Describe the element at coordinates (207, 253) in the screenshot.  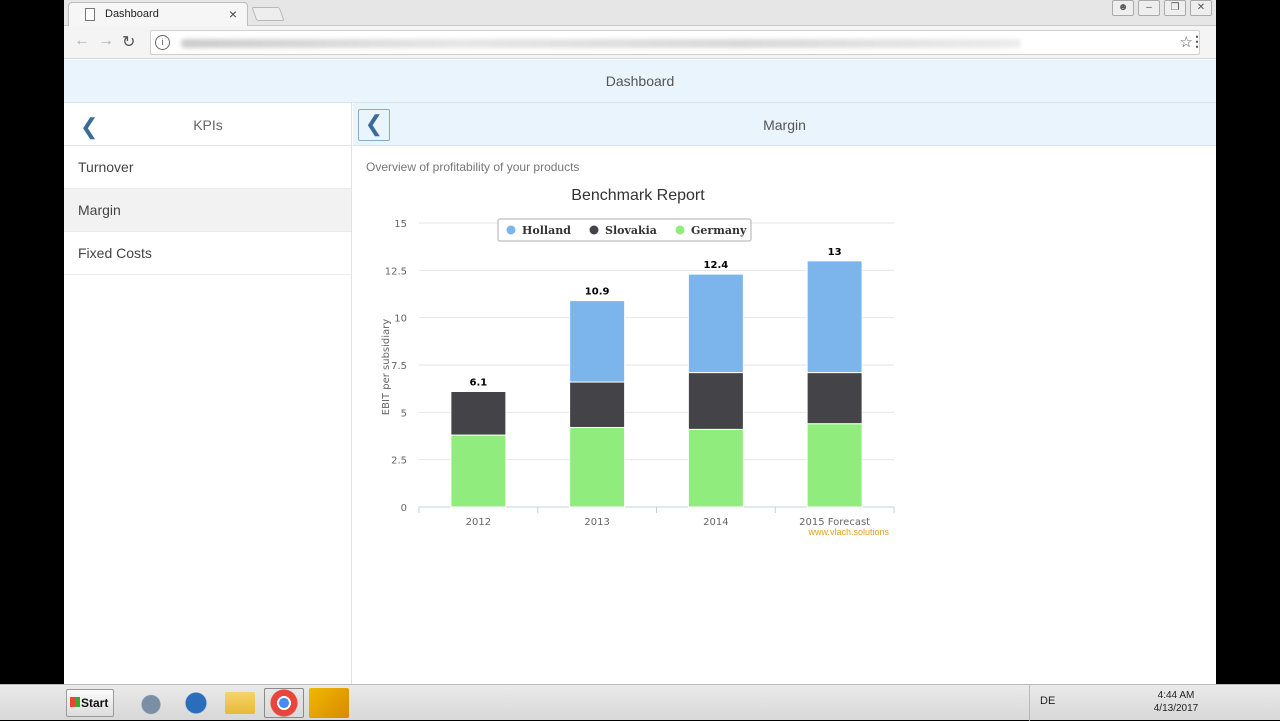
I see `list-item-fixed-costs: Fixed Costs` at that location.